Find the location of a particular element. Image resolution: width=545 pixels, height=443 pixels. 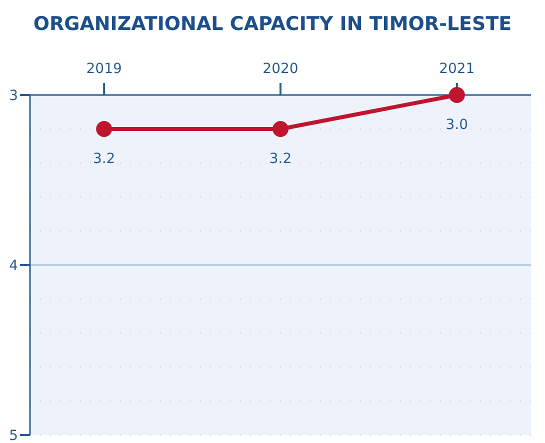

y-tick-label: 3 is located at coordinates (13, 96).